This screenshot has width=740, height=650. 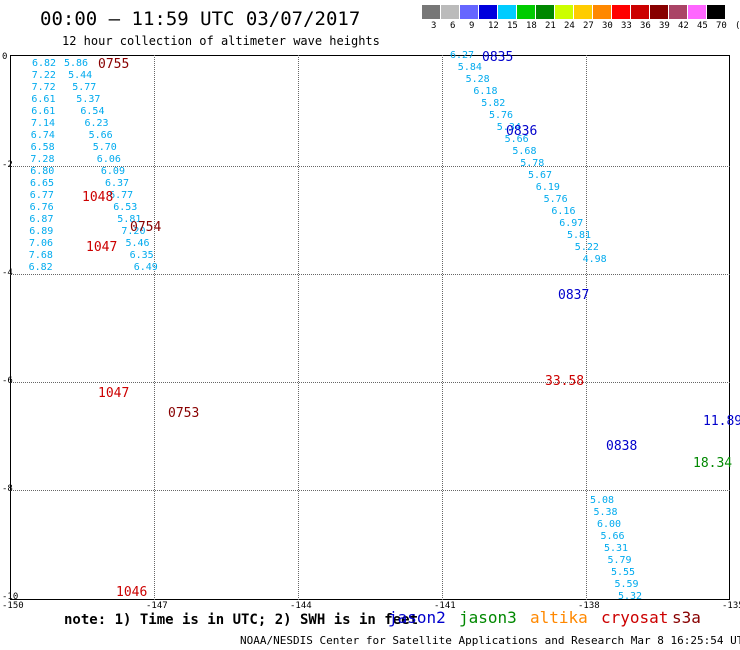 What do you see at coordinates (462, 55) in the screenshot?
I see `wave-height-reading: 6.27` at bounding box center [462, 55].